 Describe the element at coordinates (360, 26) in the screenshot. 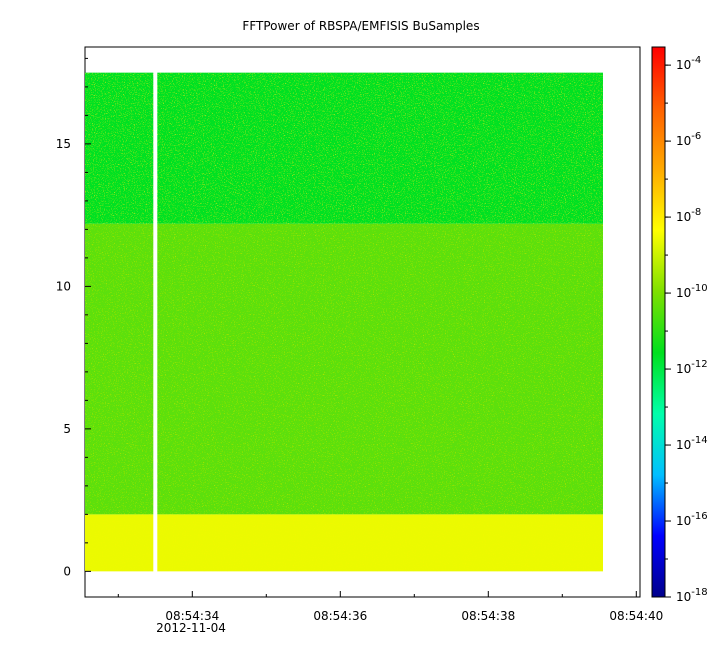

I see `chart-title: FFTPower of RBSPA/EMFISIS BuSamples` at that location.